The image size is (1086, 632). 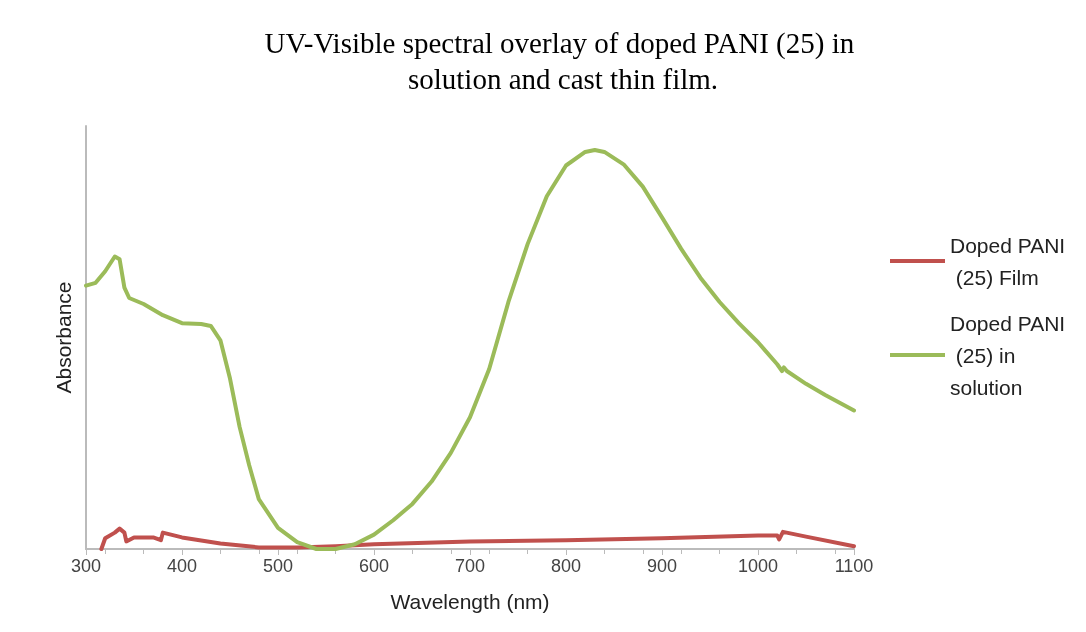 I want to click on x-tick-label: 600, so click(x=374, y=566).